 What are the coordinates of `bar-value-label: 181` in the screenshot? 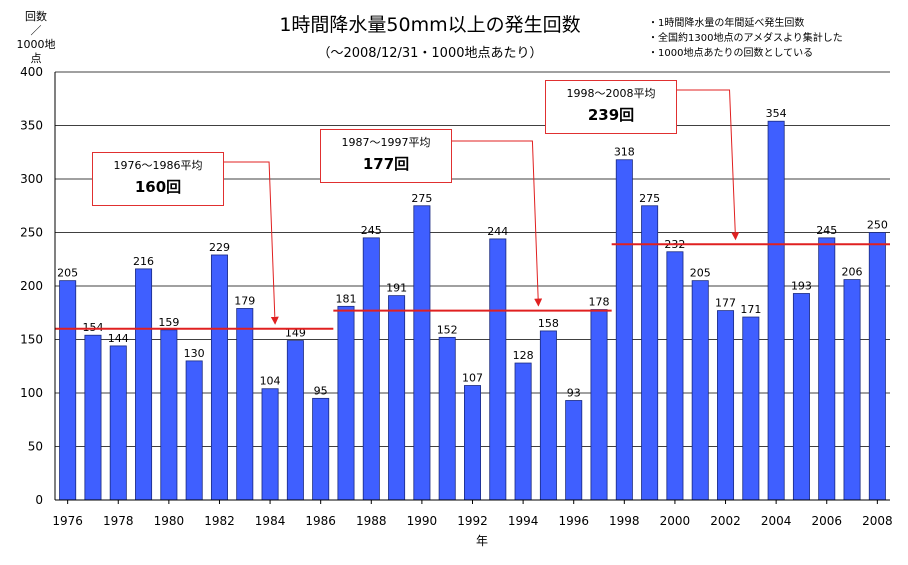 It's located at (345, 298).